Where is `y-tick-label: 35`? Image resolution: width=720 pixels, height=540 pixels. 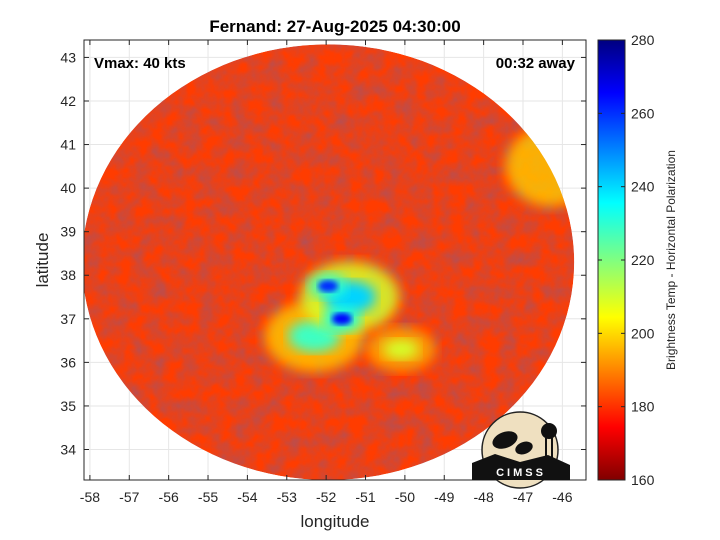 y-tick-label: 35 is located at coordinates (68, 406).